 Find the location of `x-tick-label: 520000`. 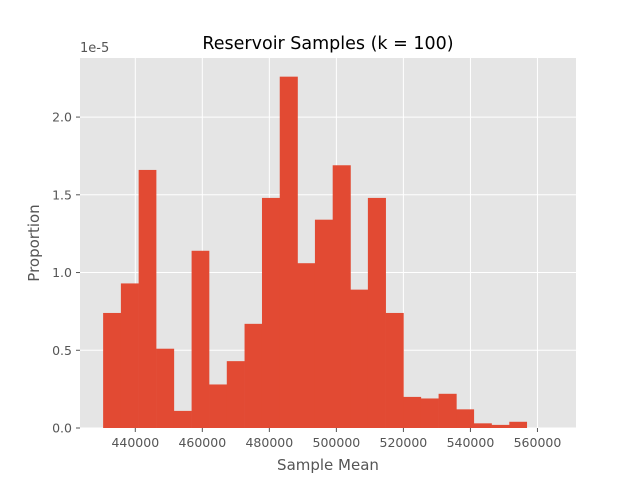

x-tick-label: 520000 is located at coordinates (404, 442).